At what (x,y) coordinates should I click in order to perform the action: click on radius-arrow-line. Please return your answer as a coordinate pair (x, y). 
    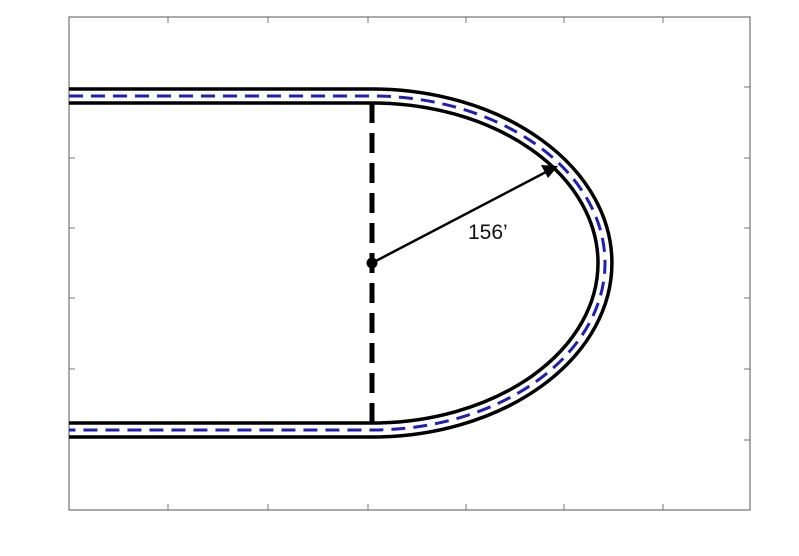
    Looking at the image, I should click on (459, 217).